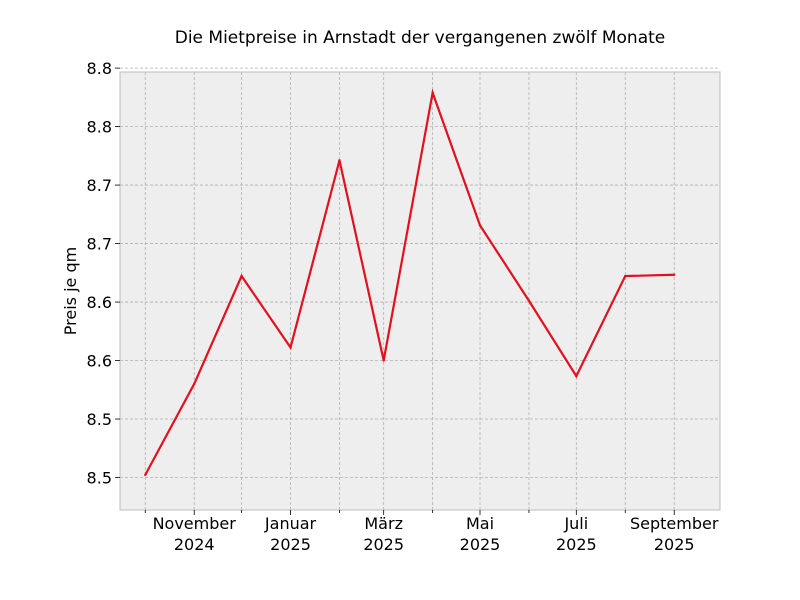 The image size is (800, 600). Describe the element at coordinates (674, 523) in the screenshot. I see `x-tick-label: September` at that location.